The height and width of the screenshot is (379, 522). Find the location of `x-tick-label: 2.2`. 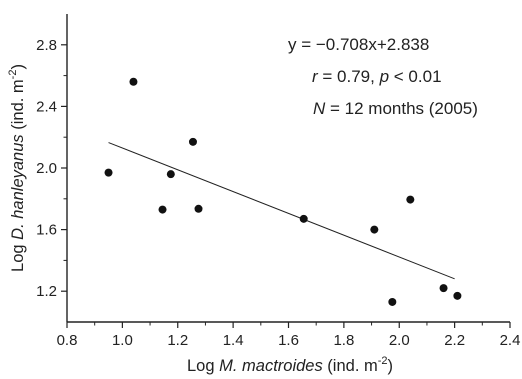

x-tick-label: 2.2 is located at coordinates (454, 340).